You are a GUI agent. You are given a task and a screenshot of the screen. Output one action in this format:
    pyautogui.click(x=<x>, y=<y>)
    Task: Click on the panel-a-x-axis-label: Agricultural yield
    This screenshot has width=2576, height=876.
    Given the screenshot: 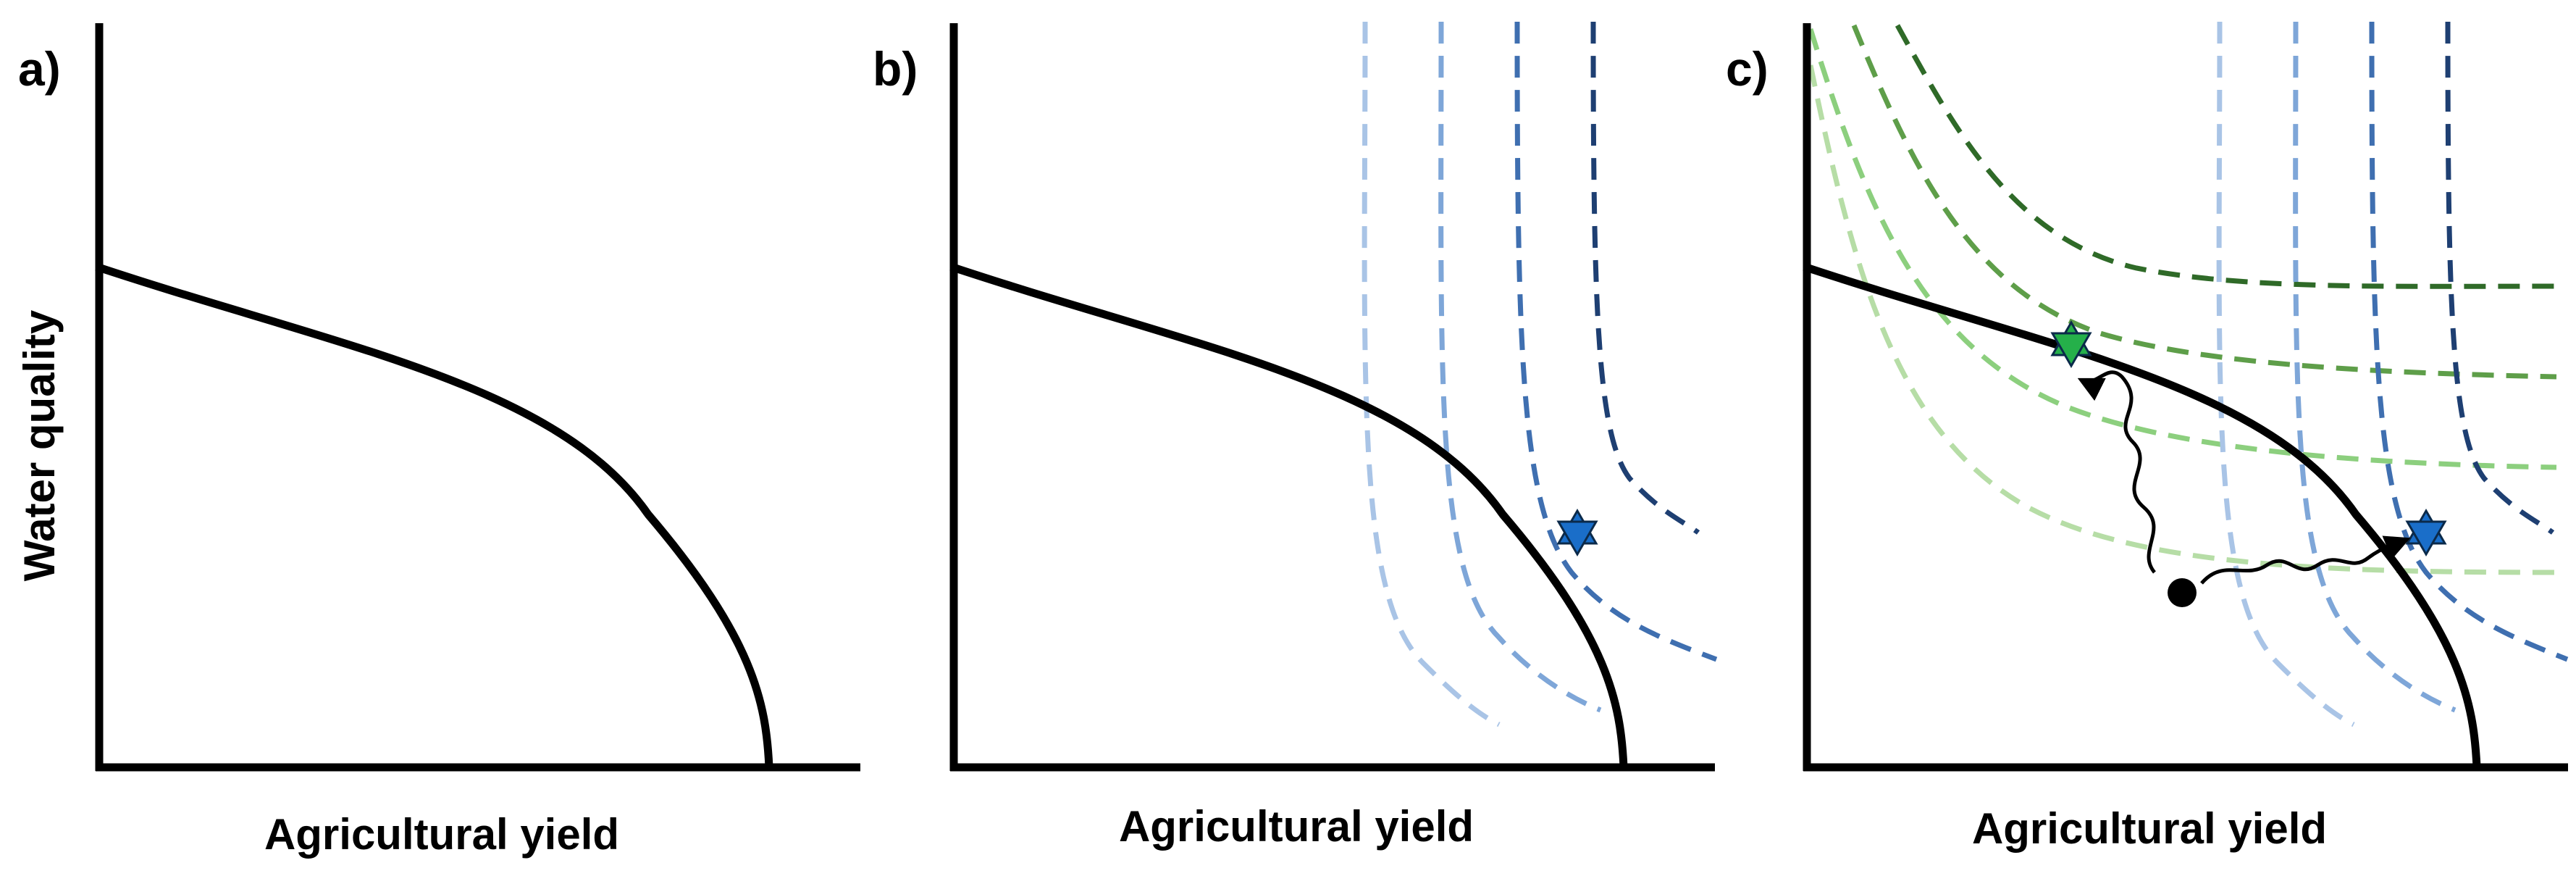 What is the action you would take?
    pyautogui.click(x=441, y=834)
    